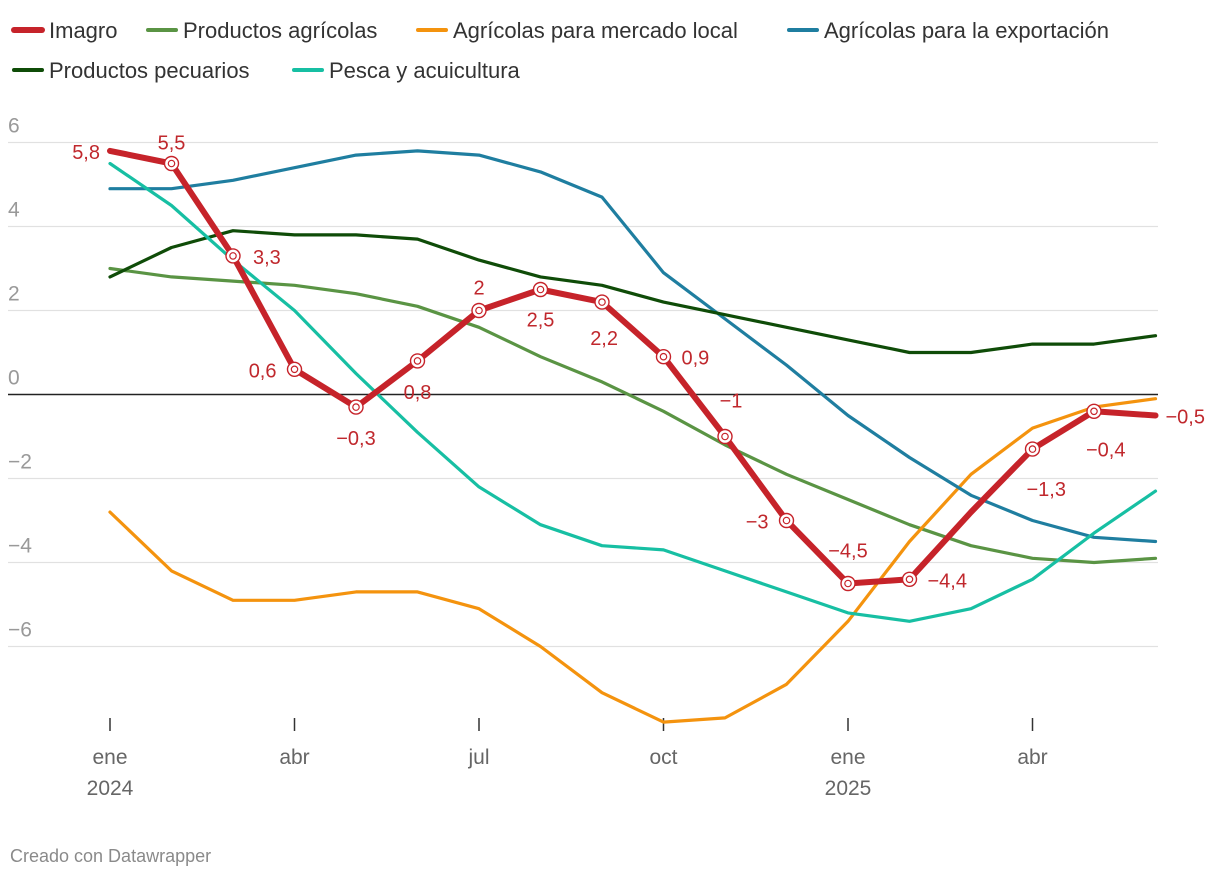 This screenshot has width=1220, height=878. I want to click on y-tick-label: −6, so click(20, 630).